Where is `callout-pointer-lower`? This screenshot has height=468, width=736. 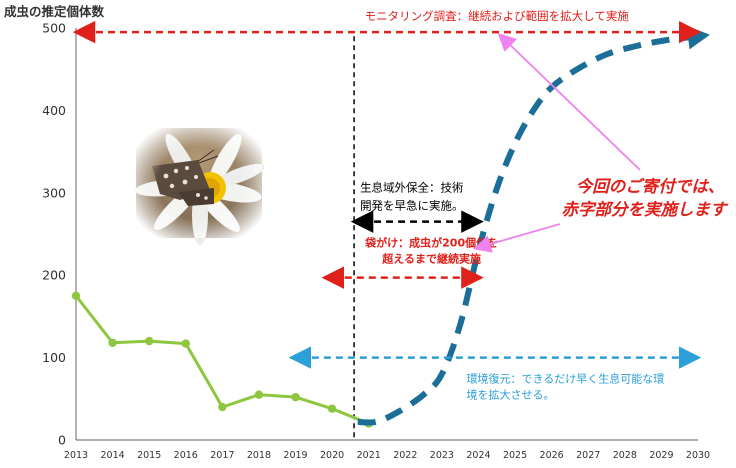
callout-pointer-lower is located at coordinates (517, 238).